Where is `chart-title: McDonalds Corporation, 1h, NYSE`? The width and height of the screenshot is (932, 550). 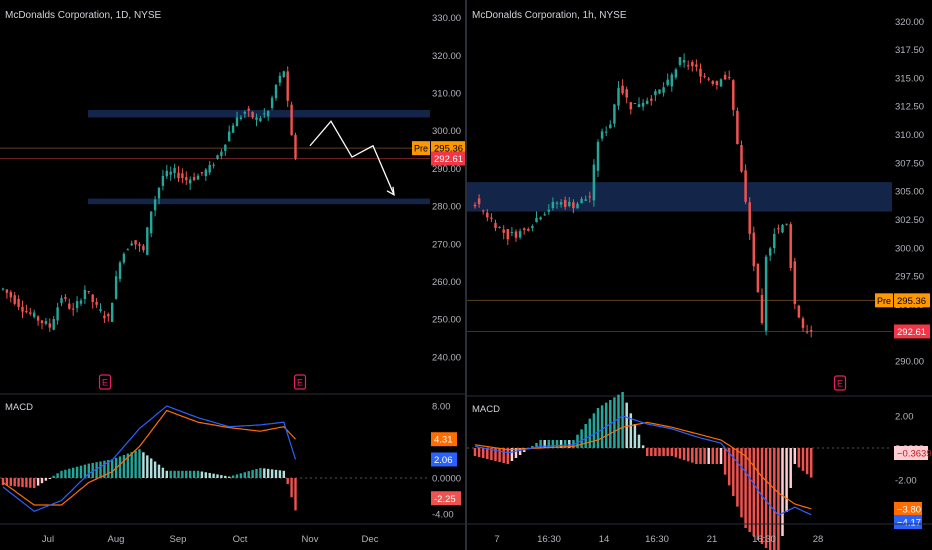 chart-title: McDonalds Corporation, 1h, NYSE is located at coordinates (549, 15).